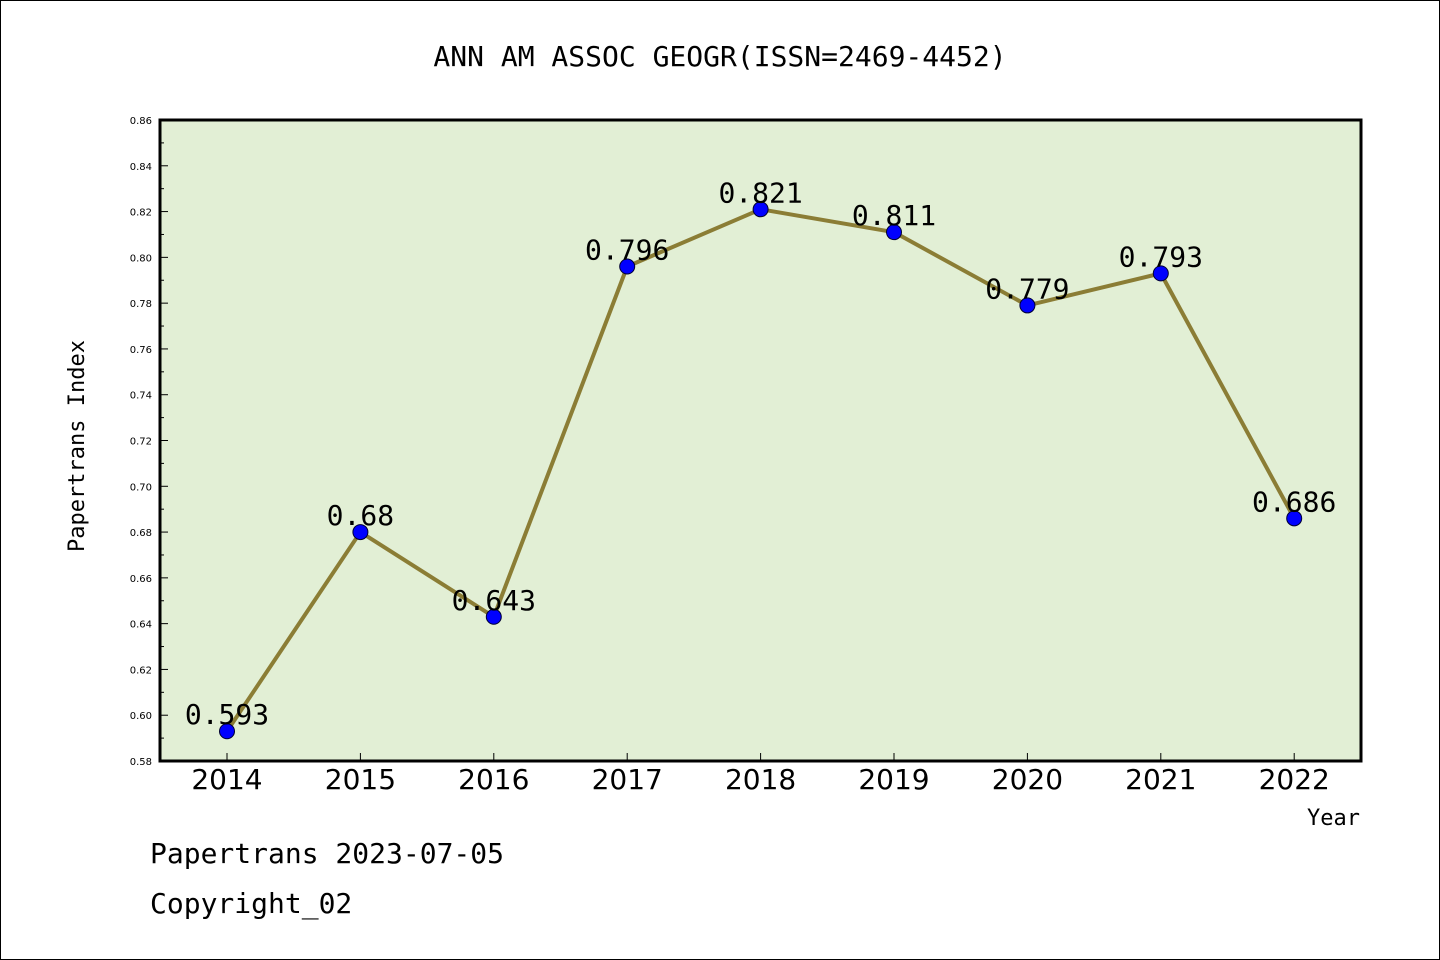 This screenshot has height=960, width=1440. I want to click on x-tick-label: 2020, so click(1027, 779).